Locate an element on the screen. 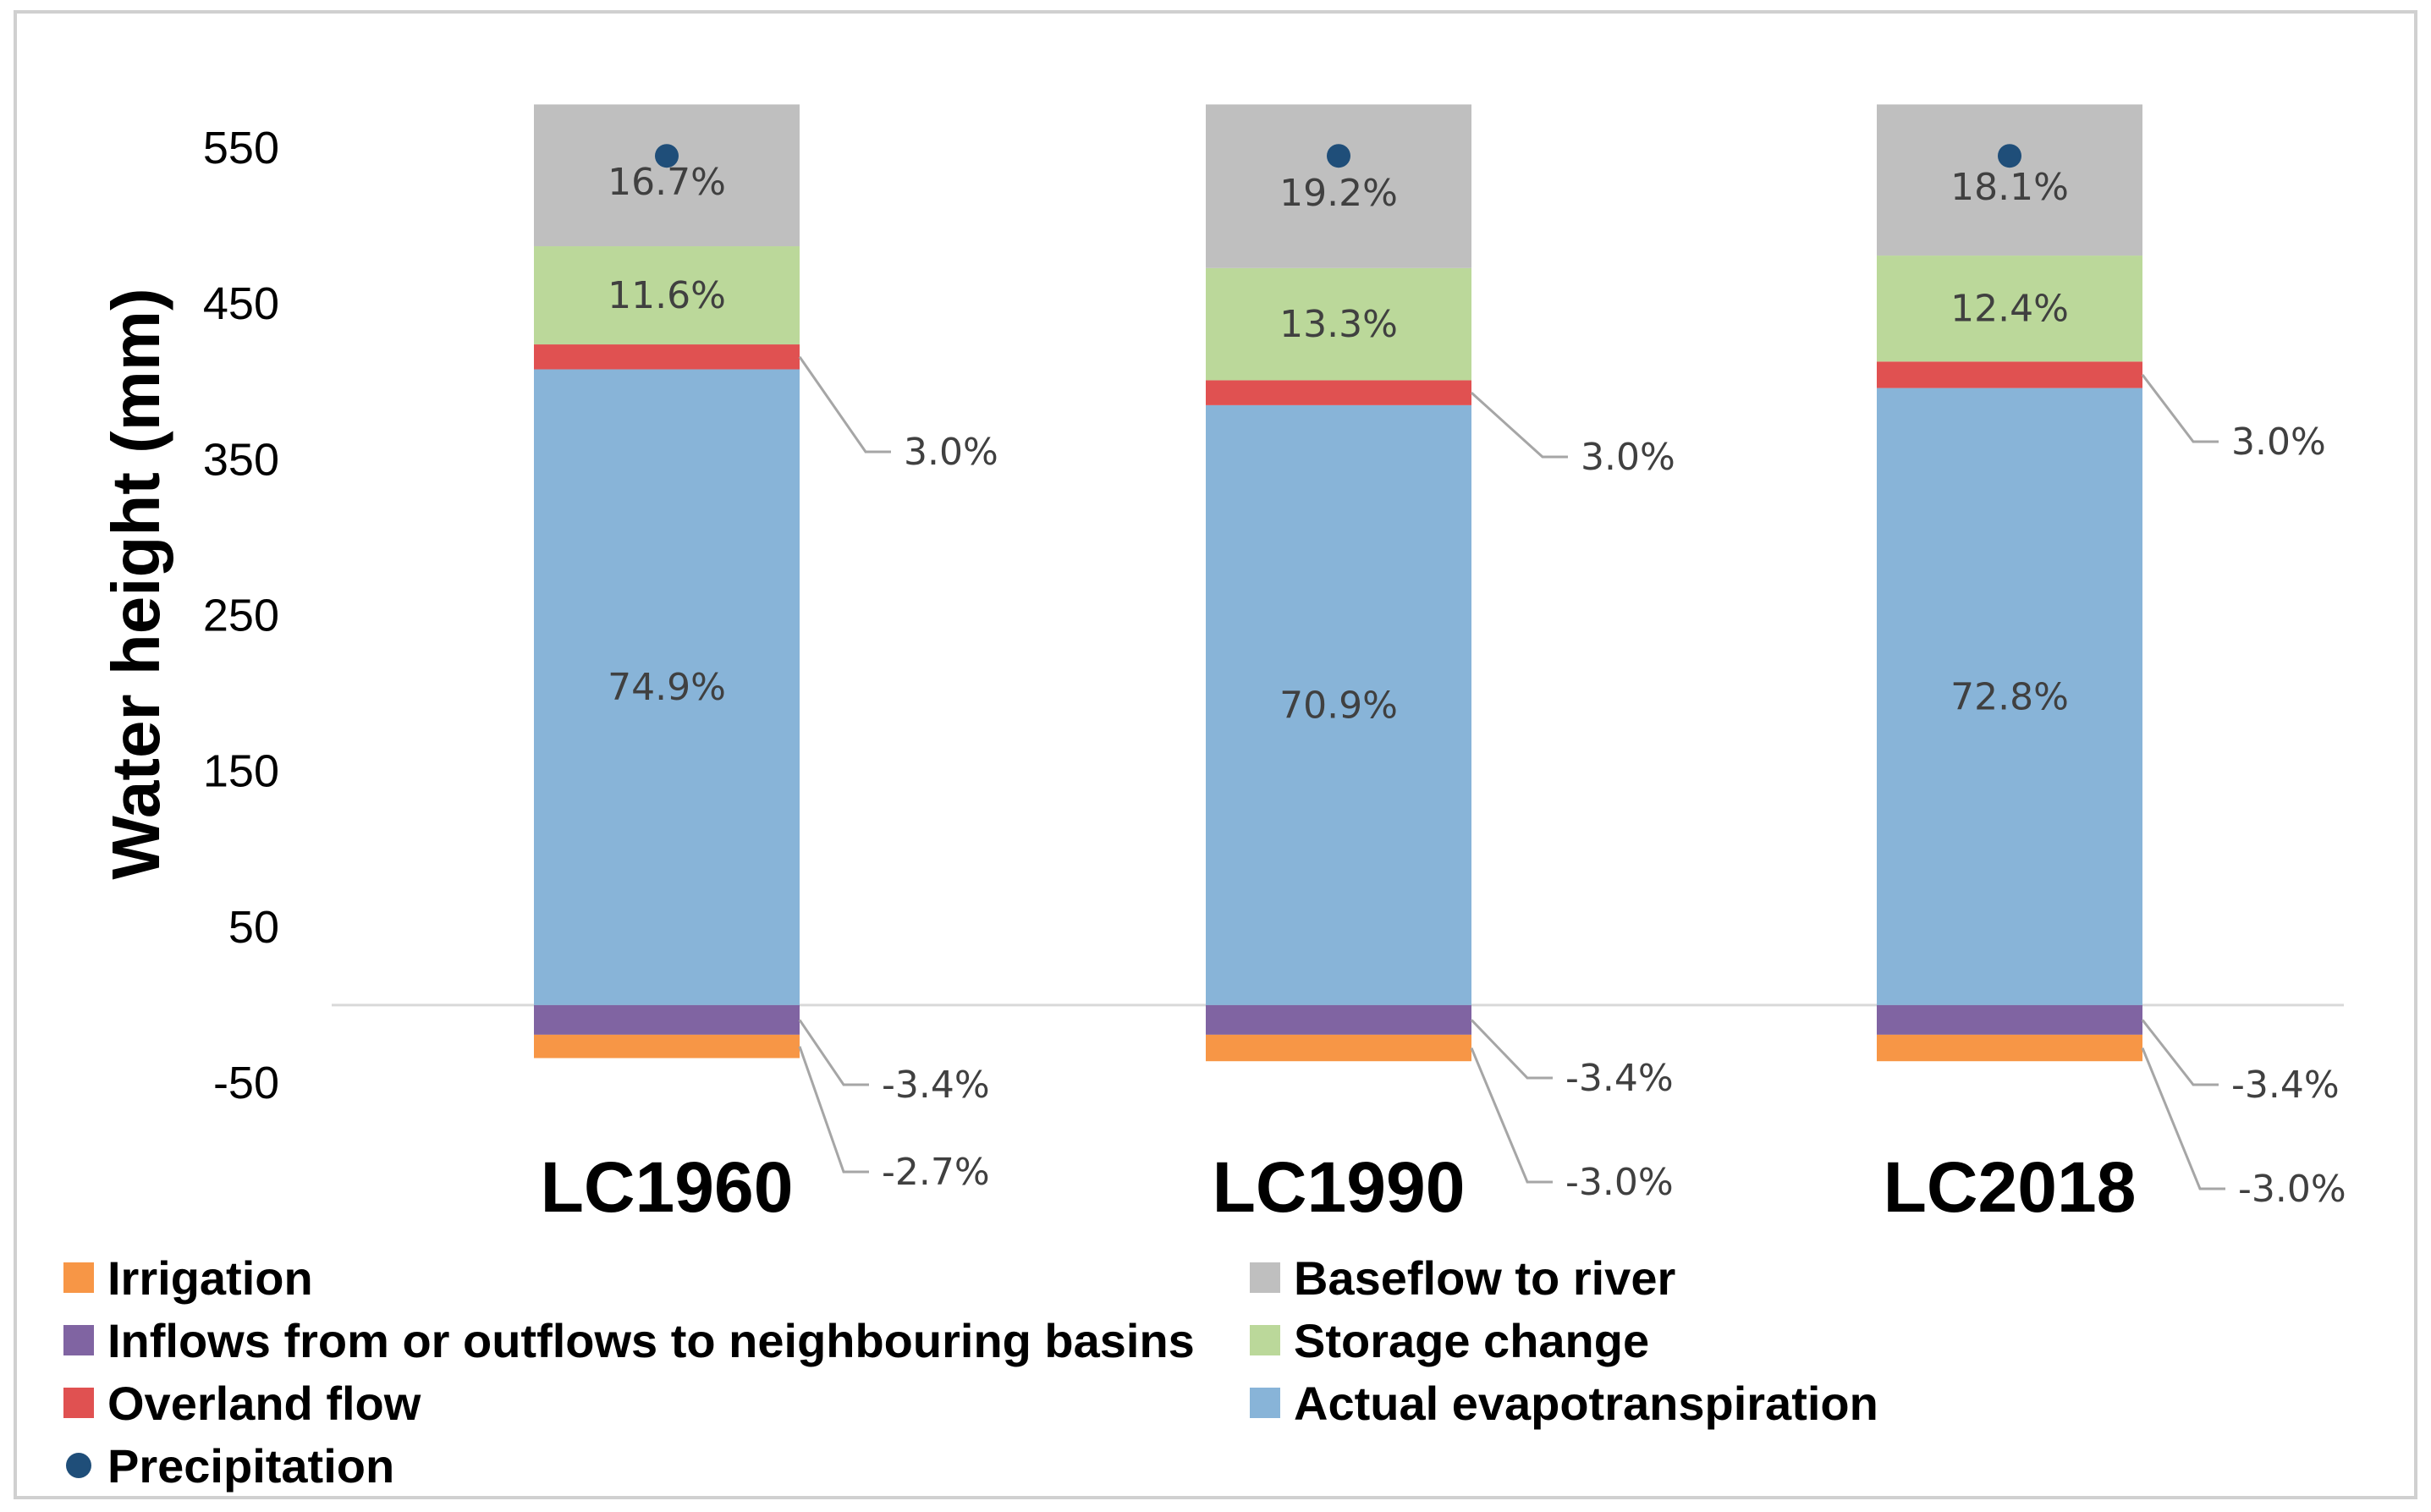  x-category-label: LC1990 is located at coordinates (1340, 1187).